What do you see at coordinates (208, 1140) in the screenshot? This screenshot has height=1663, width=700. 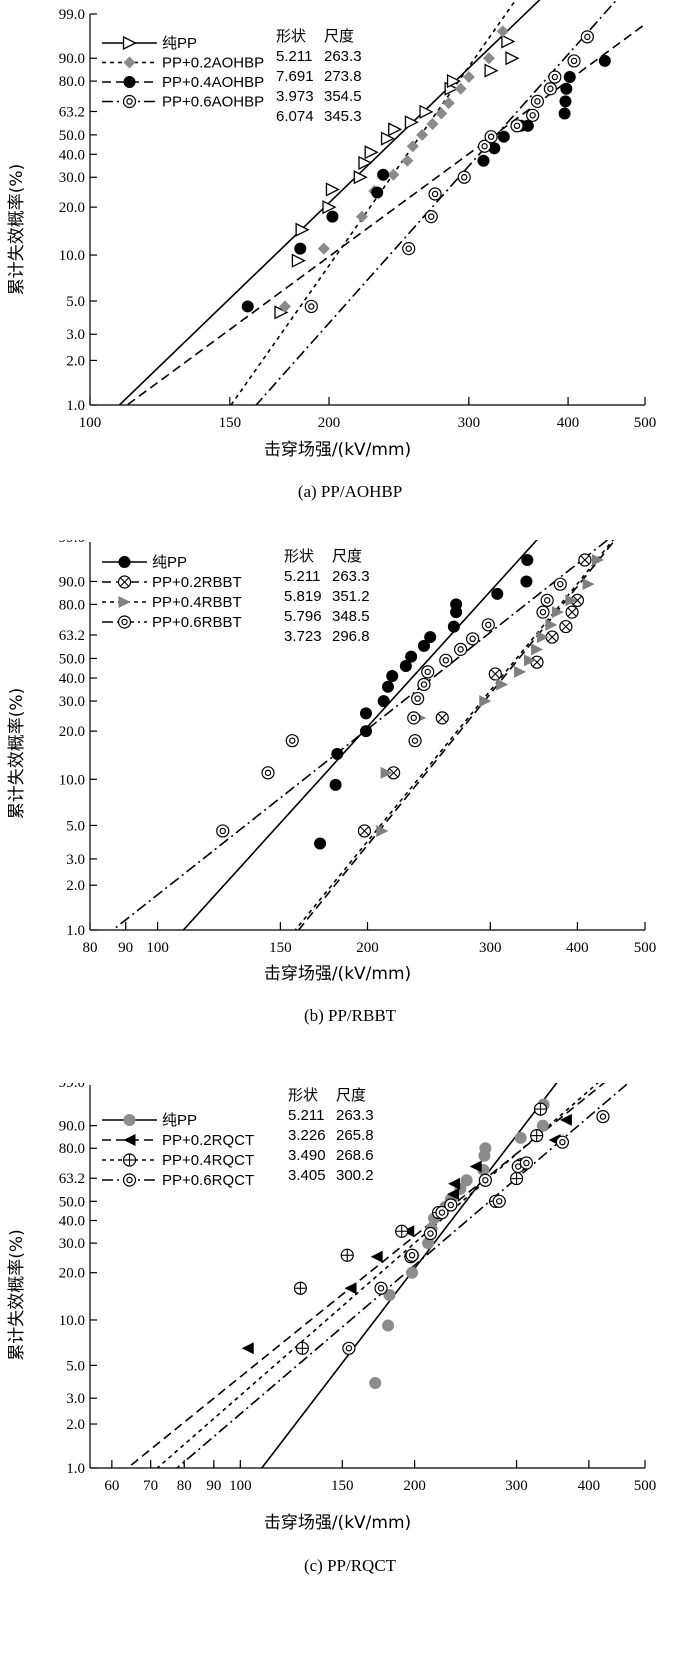 I see `legend-label: PP+0.2RQCT` at bounding box center [208, 1140].